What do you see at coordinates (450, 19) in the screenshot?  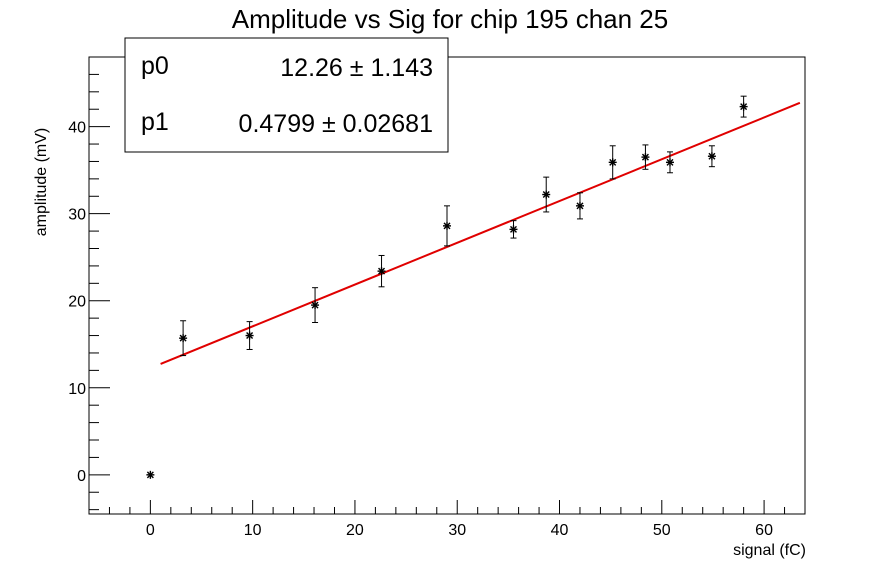 I see `chart-title: Amplitude vs Sig for chip 195 chan 25` at bounding box center [450, 19].